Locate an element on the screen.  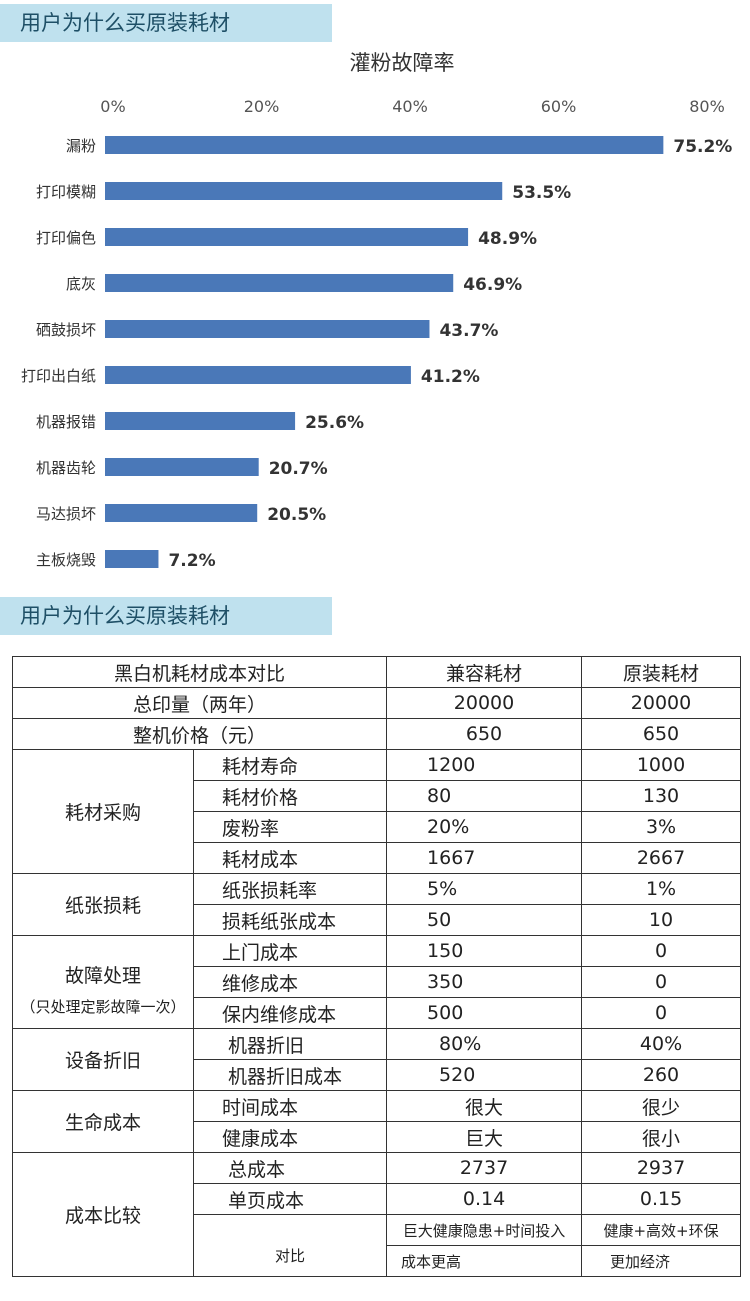
compat-value: 巨大 is located at coordinates (484, 1137).